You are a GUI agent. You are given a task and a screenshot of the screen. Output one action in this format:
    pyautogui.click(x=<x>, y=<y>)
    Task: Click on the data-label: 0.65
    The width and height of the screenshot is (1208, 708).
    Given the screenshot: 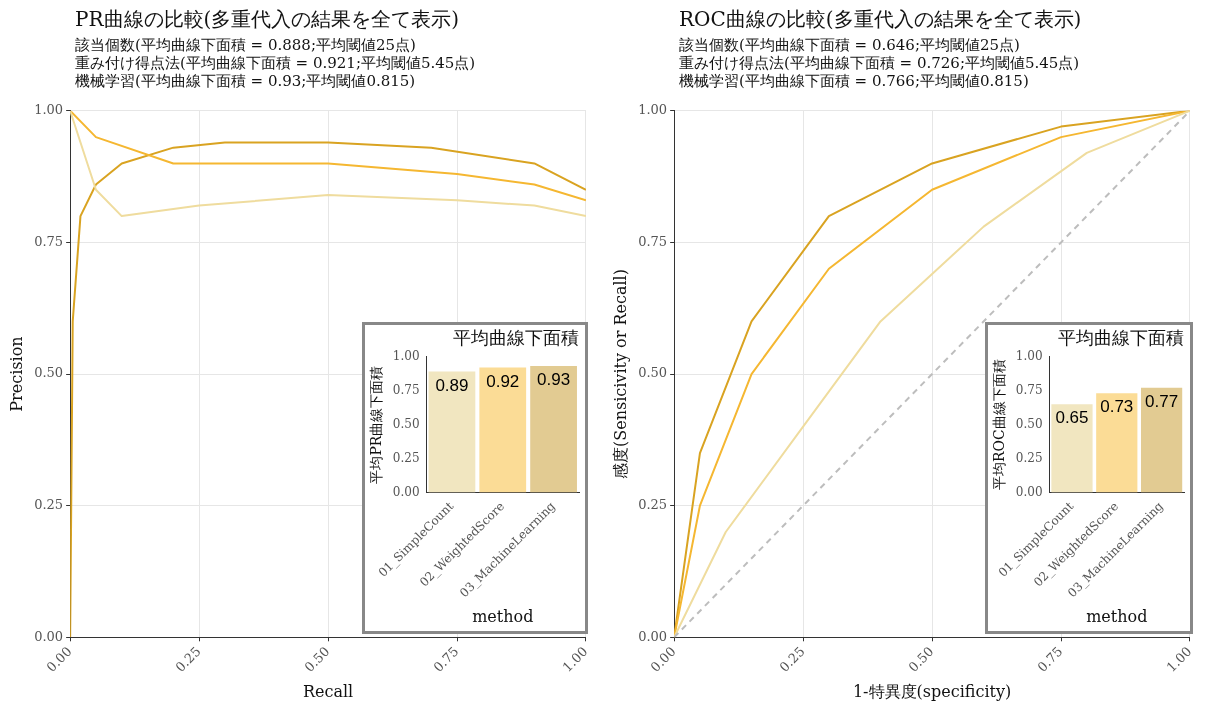 What is the action you would take?
    pyautogui.click(x=1072, y=418)
    